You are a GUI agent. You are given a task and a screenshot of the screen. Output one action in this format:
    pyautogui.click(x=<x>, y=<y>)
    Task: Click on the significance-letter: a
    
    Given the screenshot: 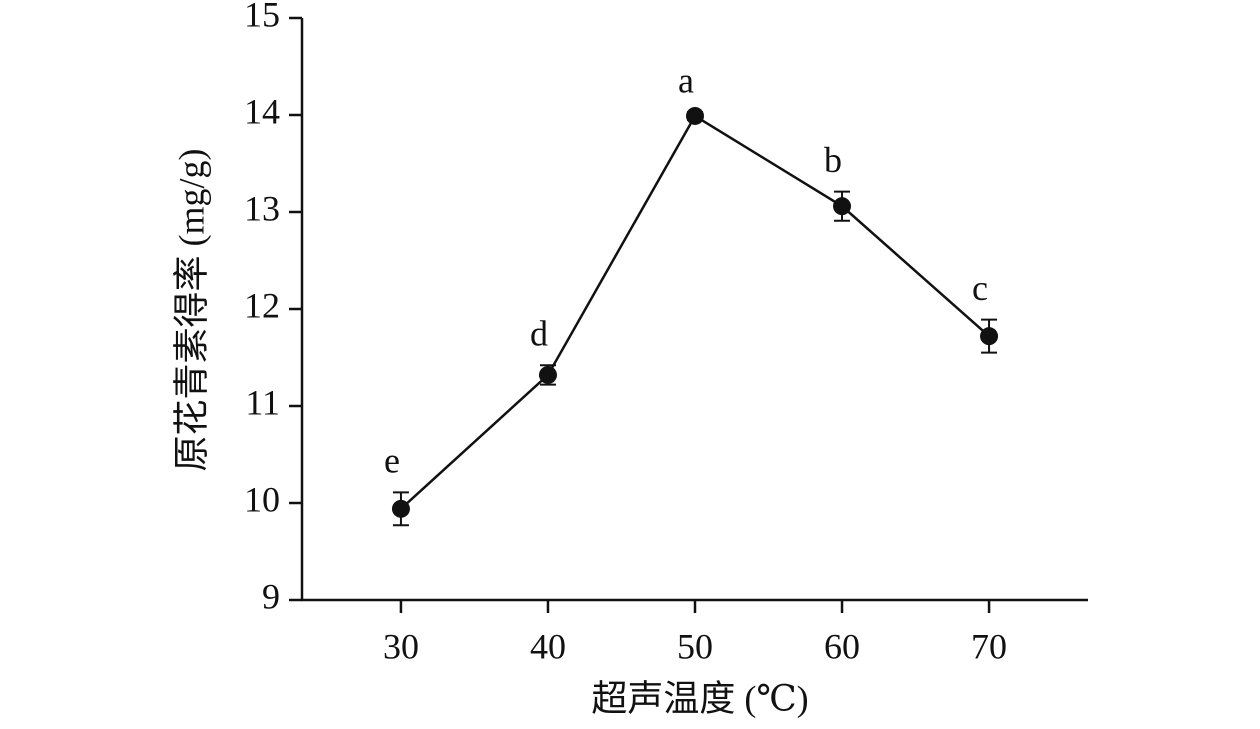 What is the action you would take?
    pyautogui.click(x=686, y=80)
    